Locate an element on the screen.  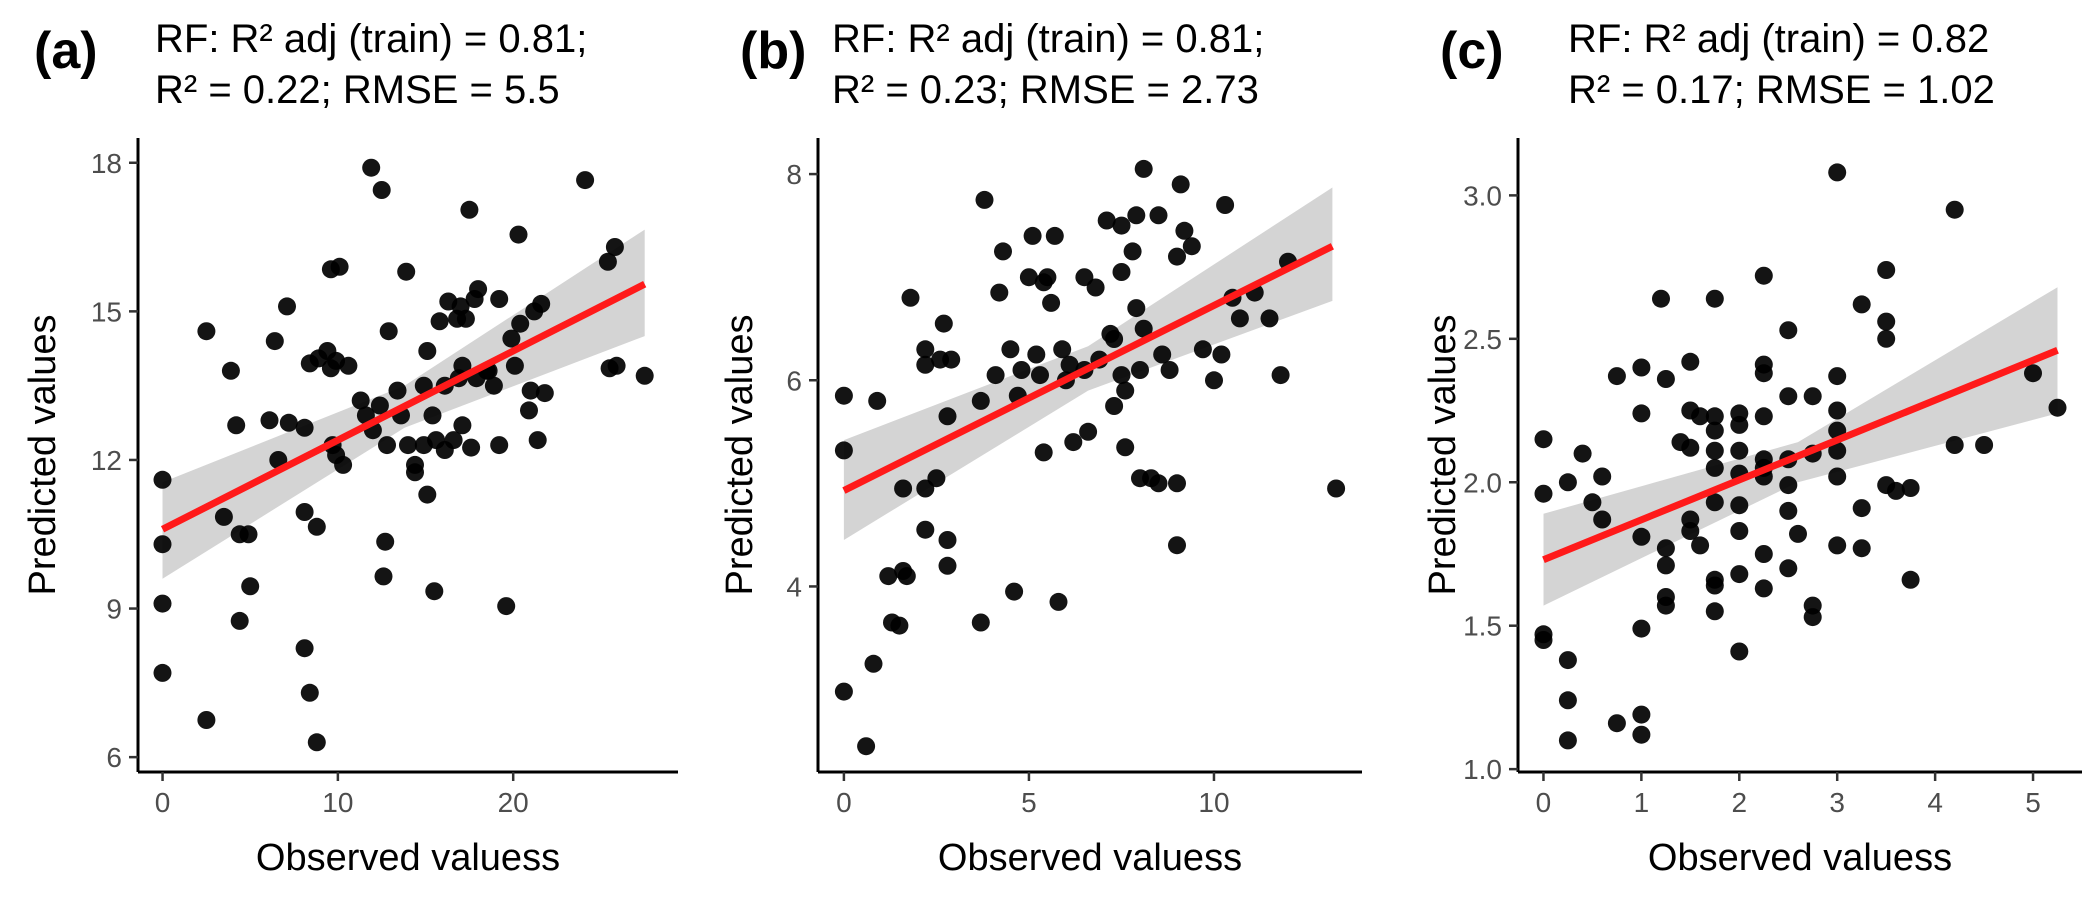
y-tick-label: 18 is located at coordinates (106, 163).